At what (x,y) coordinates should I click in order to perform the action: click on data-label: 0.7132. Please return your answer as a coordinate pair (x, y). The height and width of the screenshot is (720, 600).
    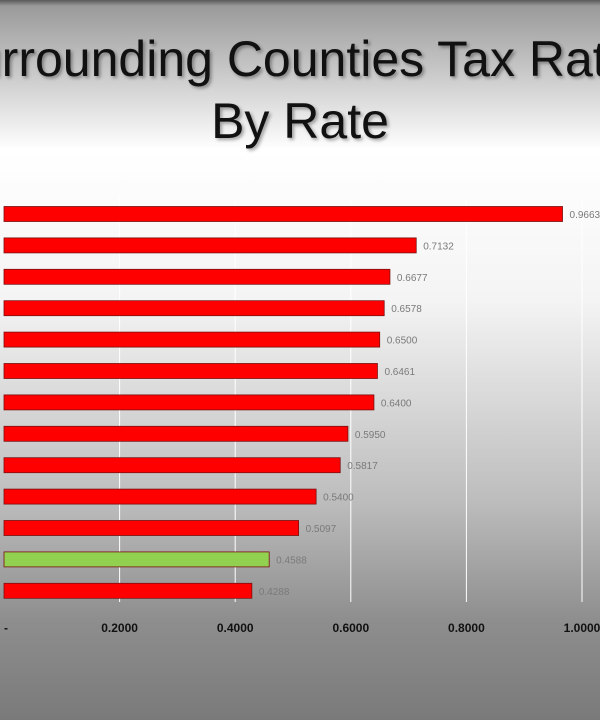
    Looking at the image, I should click on (438, 246).